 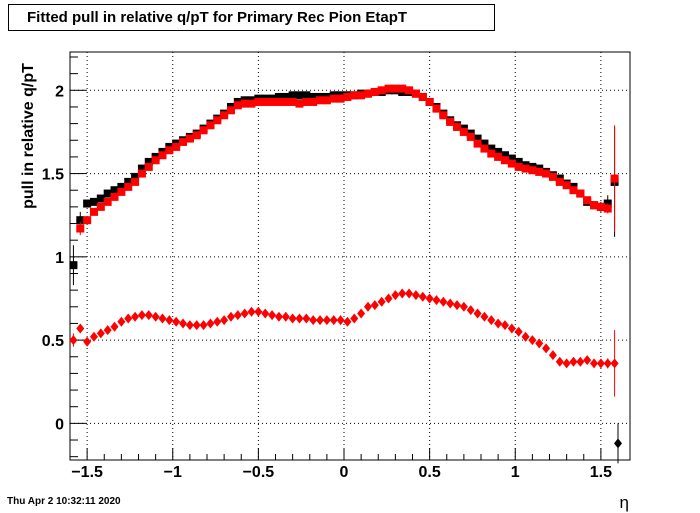 What do you see at coordinates (173, 472) in the screenshot?
I see `x-tick-label: −1` at bounding box center [173, 472].